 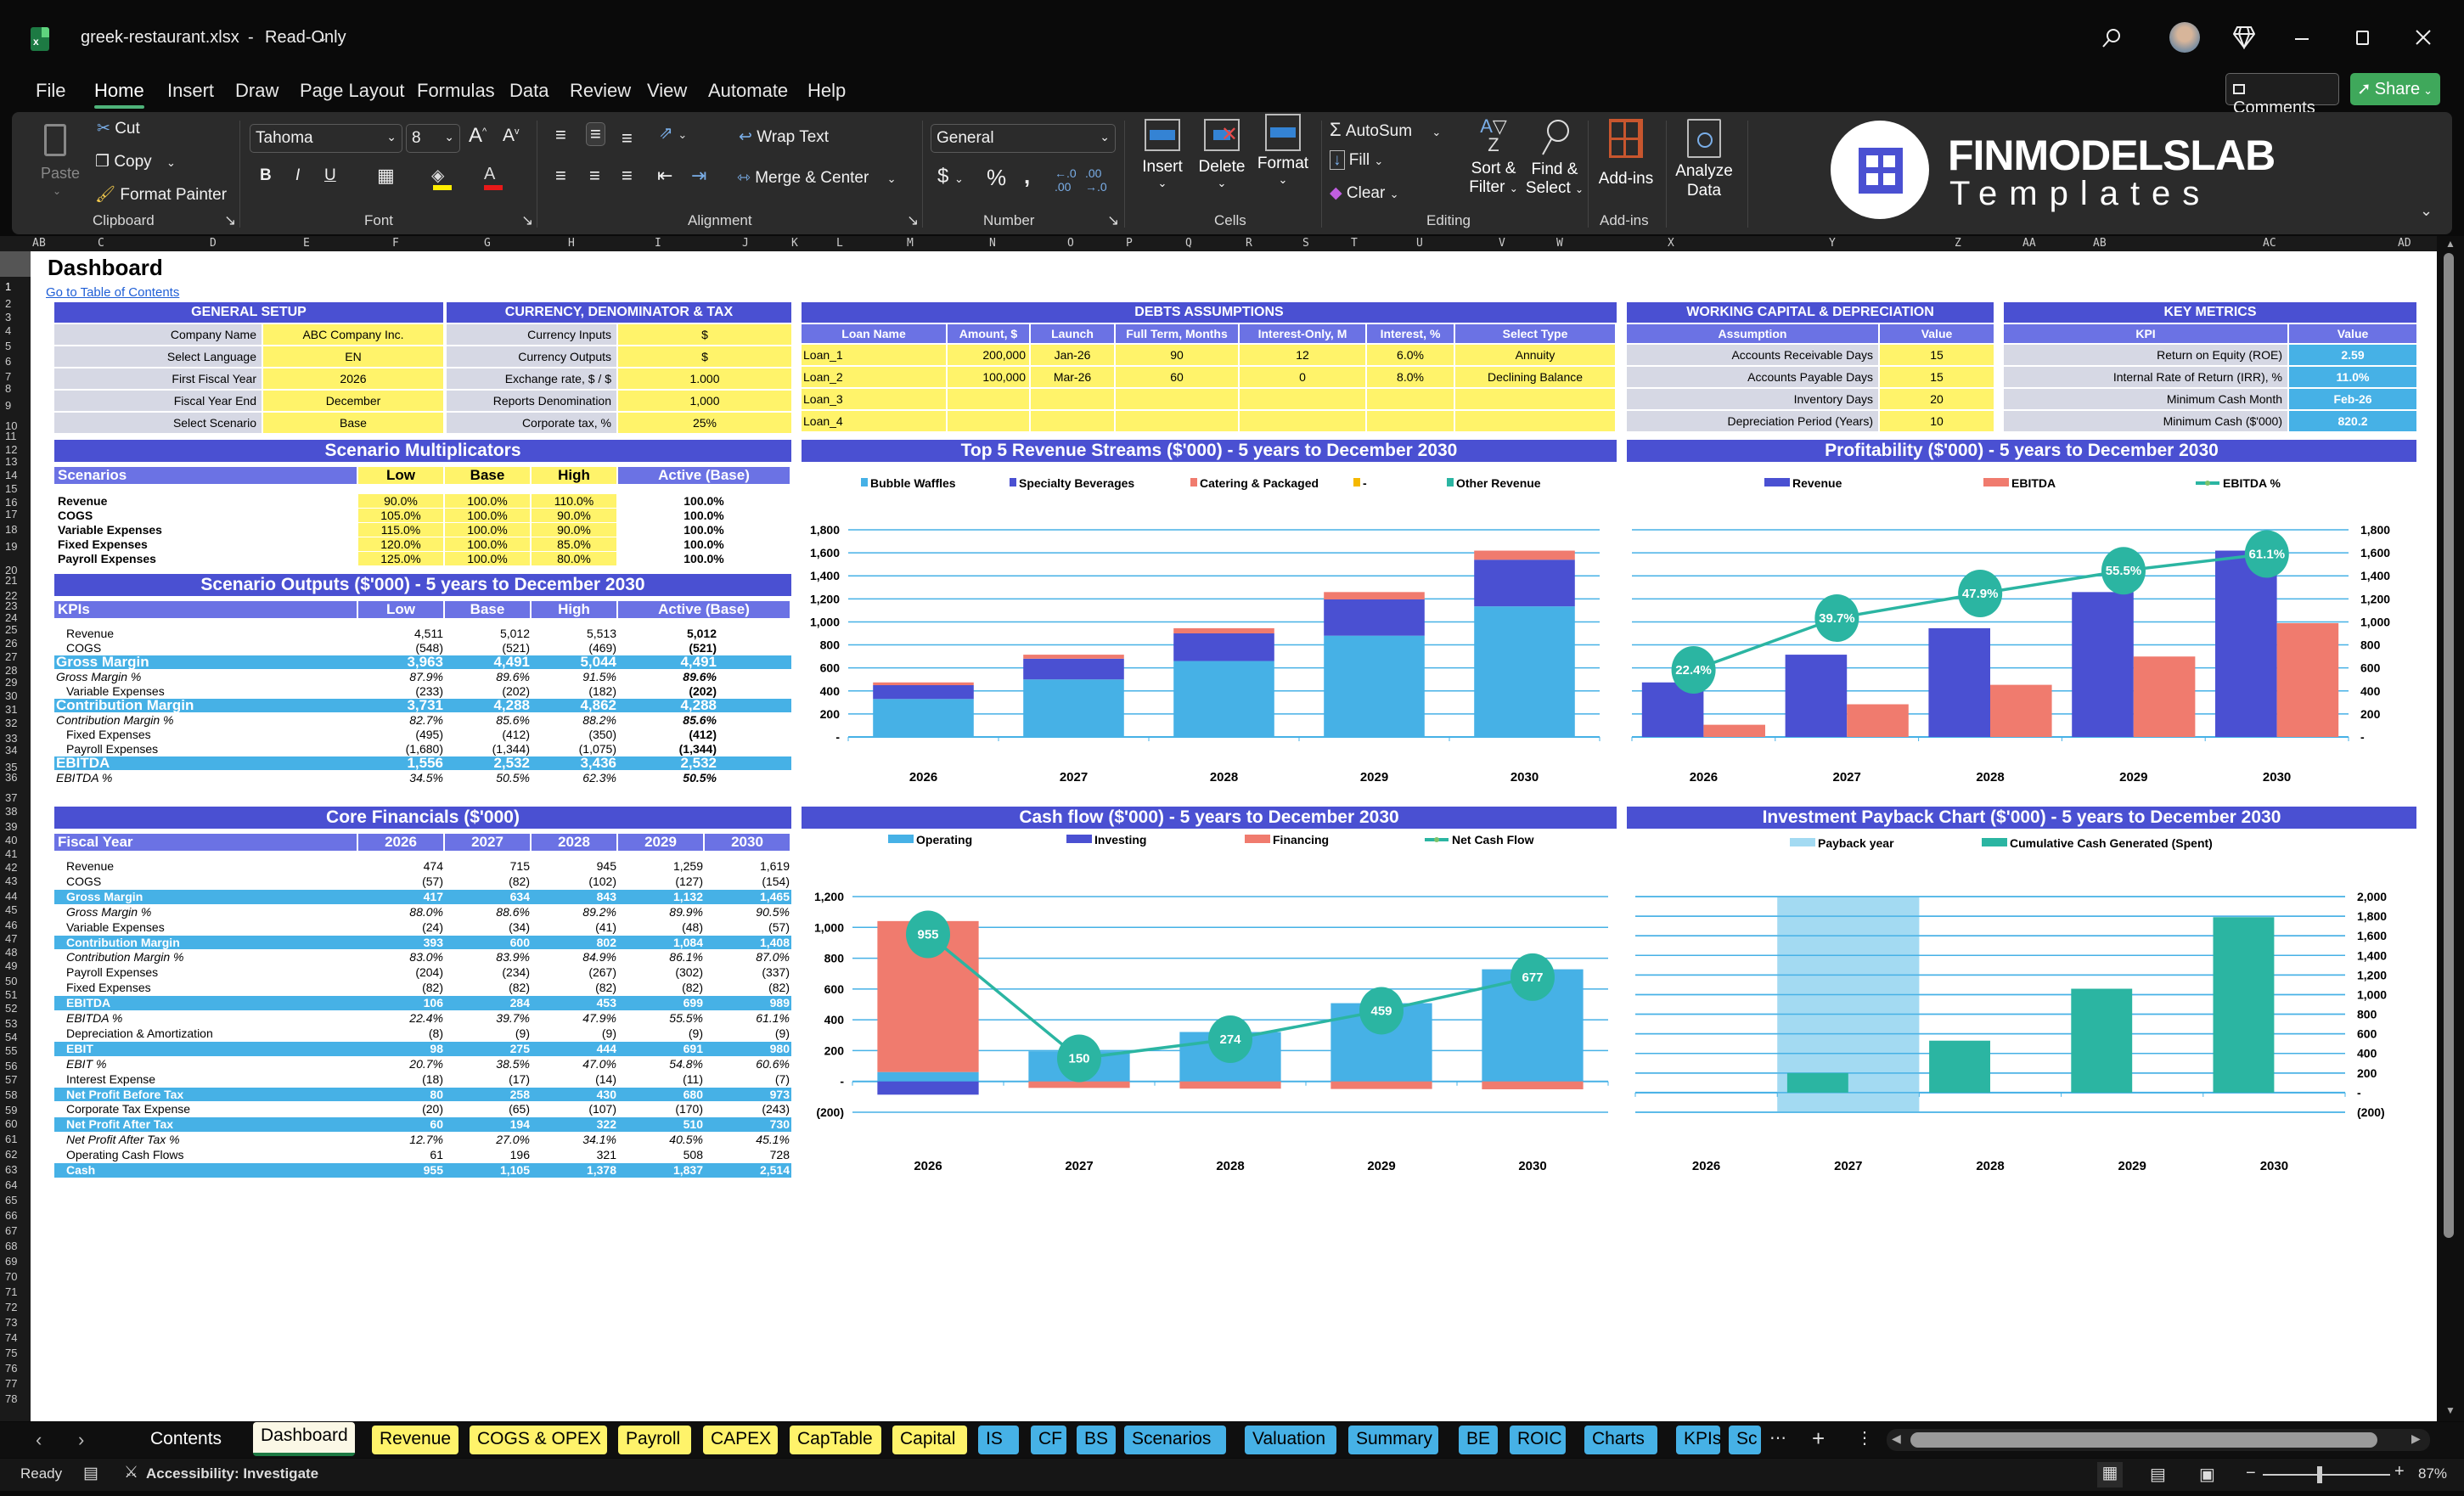 I want to click on menu-formulas: Formulas, so click(x=456, y=90).